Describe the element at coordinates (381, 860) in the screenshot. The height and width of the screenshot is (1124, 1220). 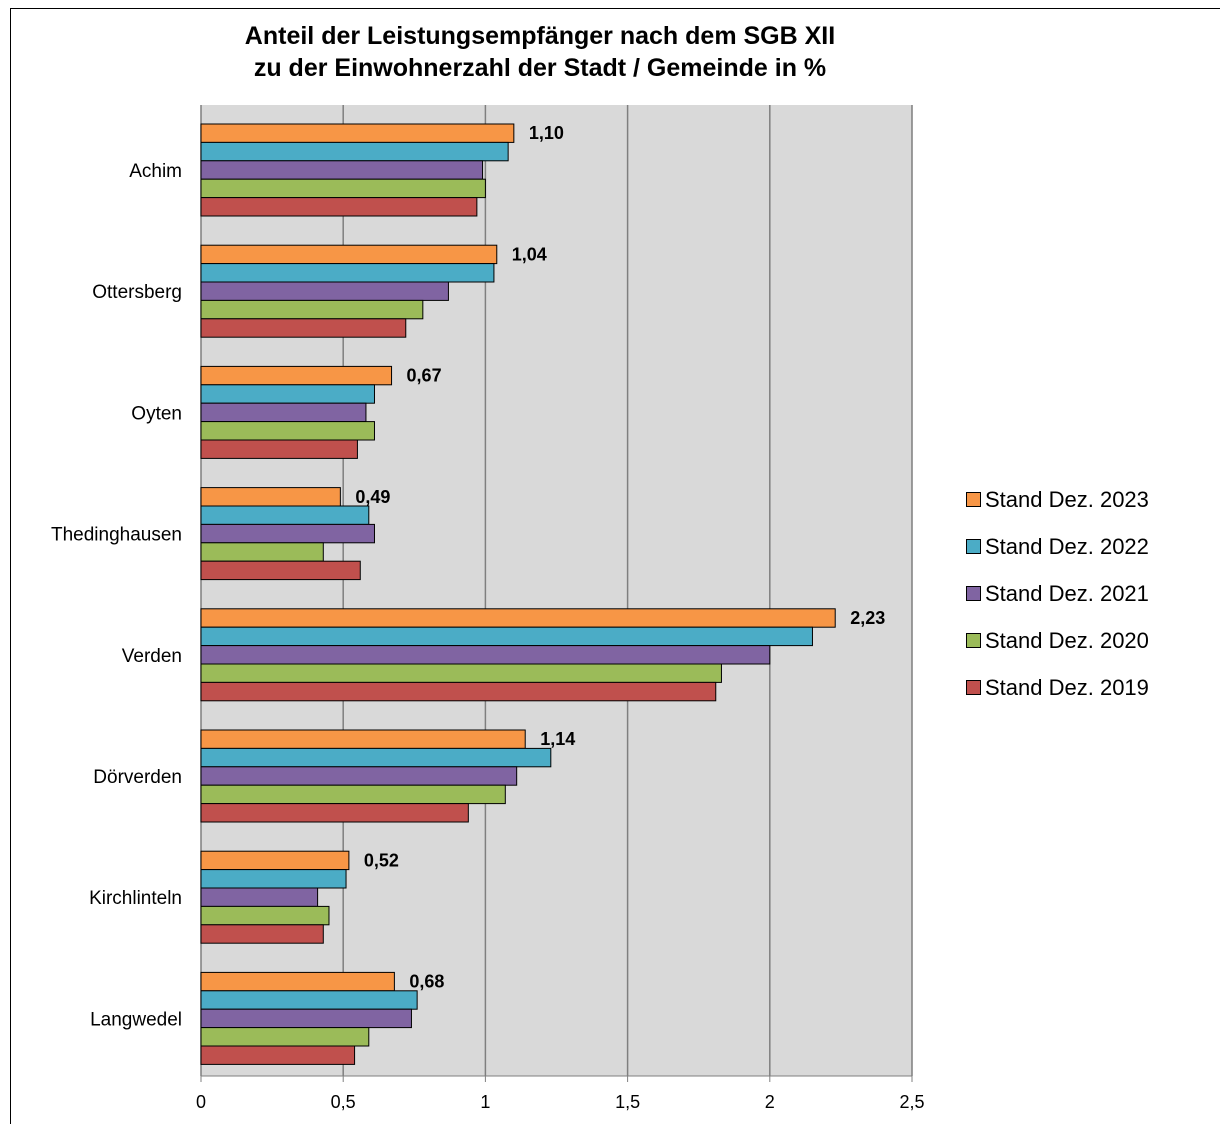
I see `data-label: 0,52` at that location.